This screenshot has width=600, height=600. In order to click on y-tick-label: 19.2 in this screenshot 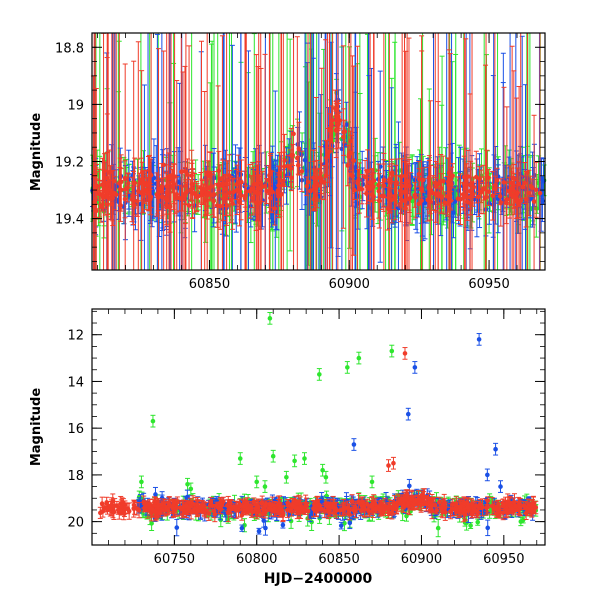, I will do `click(69, 162)`.